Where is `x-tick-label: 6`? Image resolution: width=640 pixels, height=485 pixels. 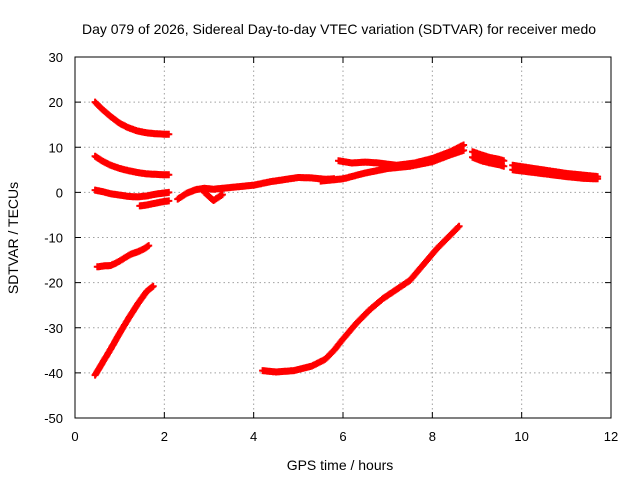
x-tick-label: 6 is located at coordinates (342, 436).